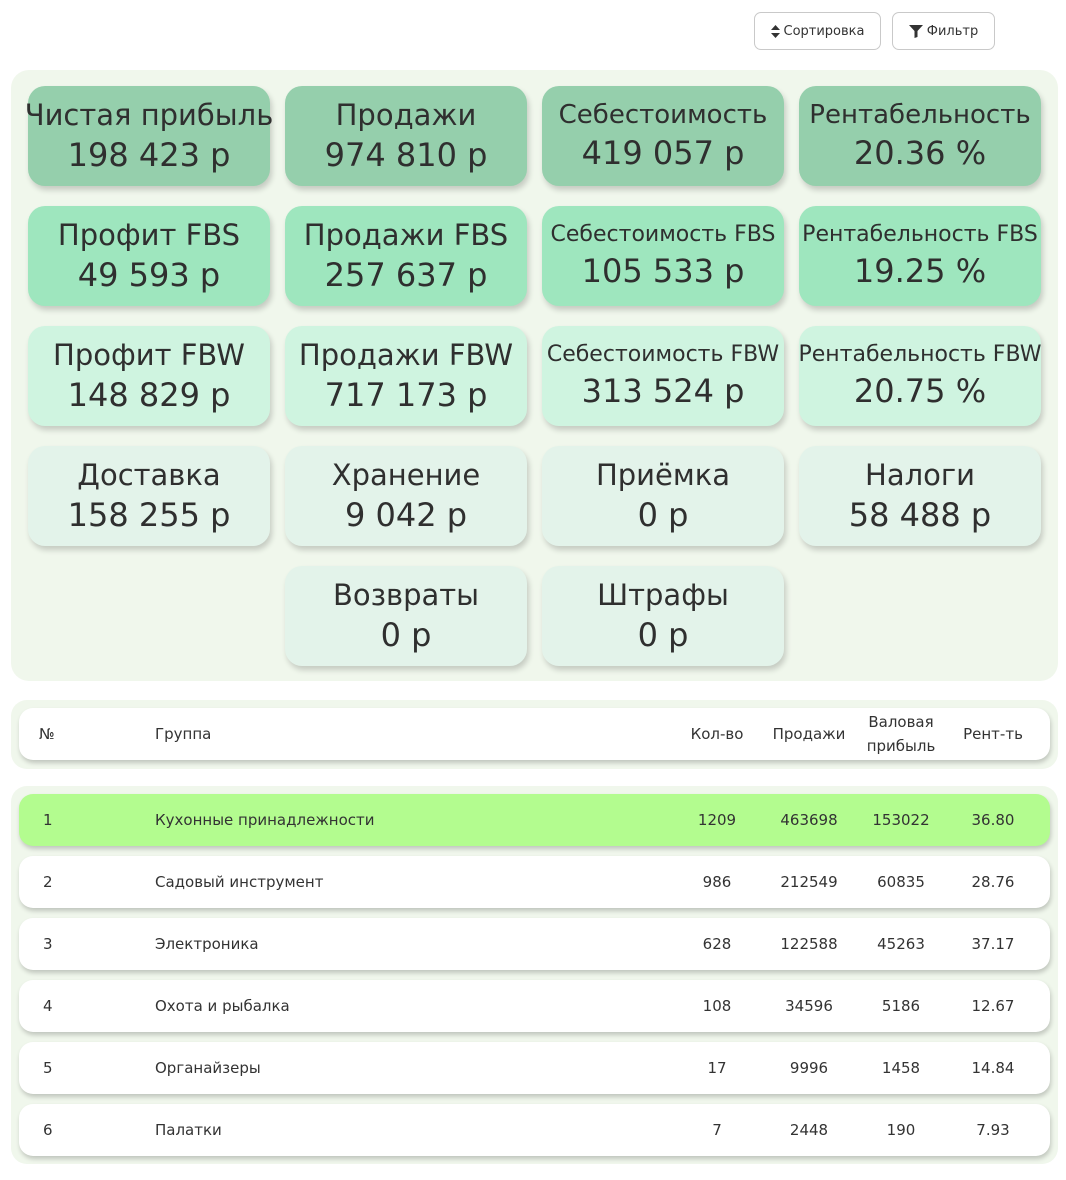  What do you see at coordinates (534, 1130) in the screenshot?
I see `table-row: 6 Палатки 7 2448 190 7.93` at bounding box center [534, 1130].